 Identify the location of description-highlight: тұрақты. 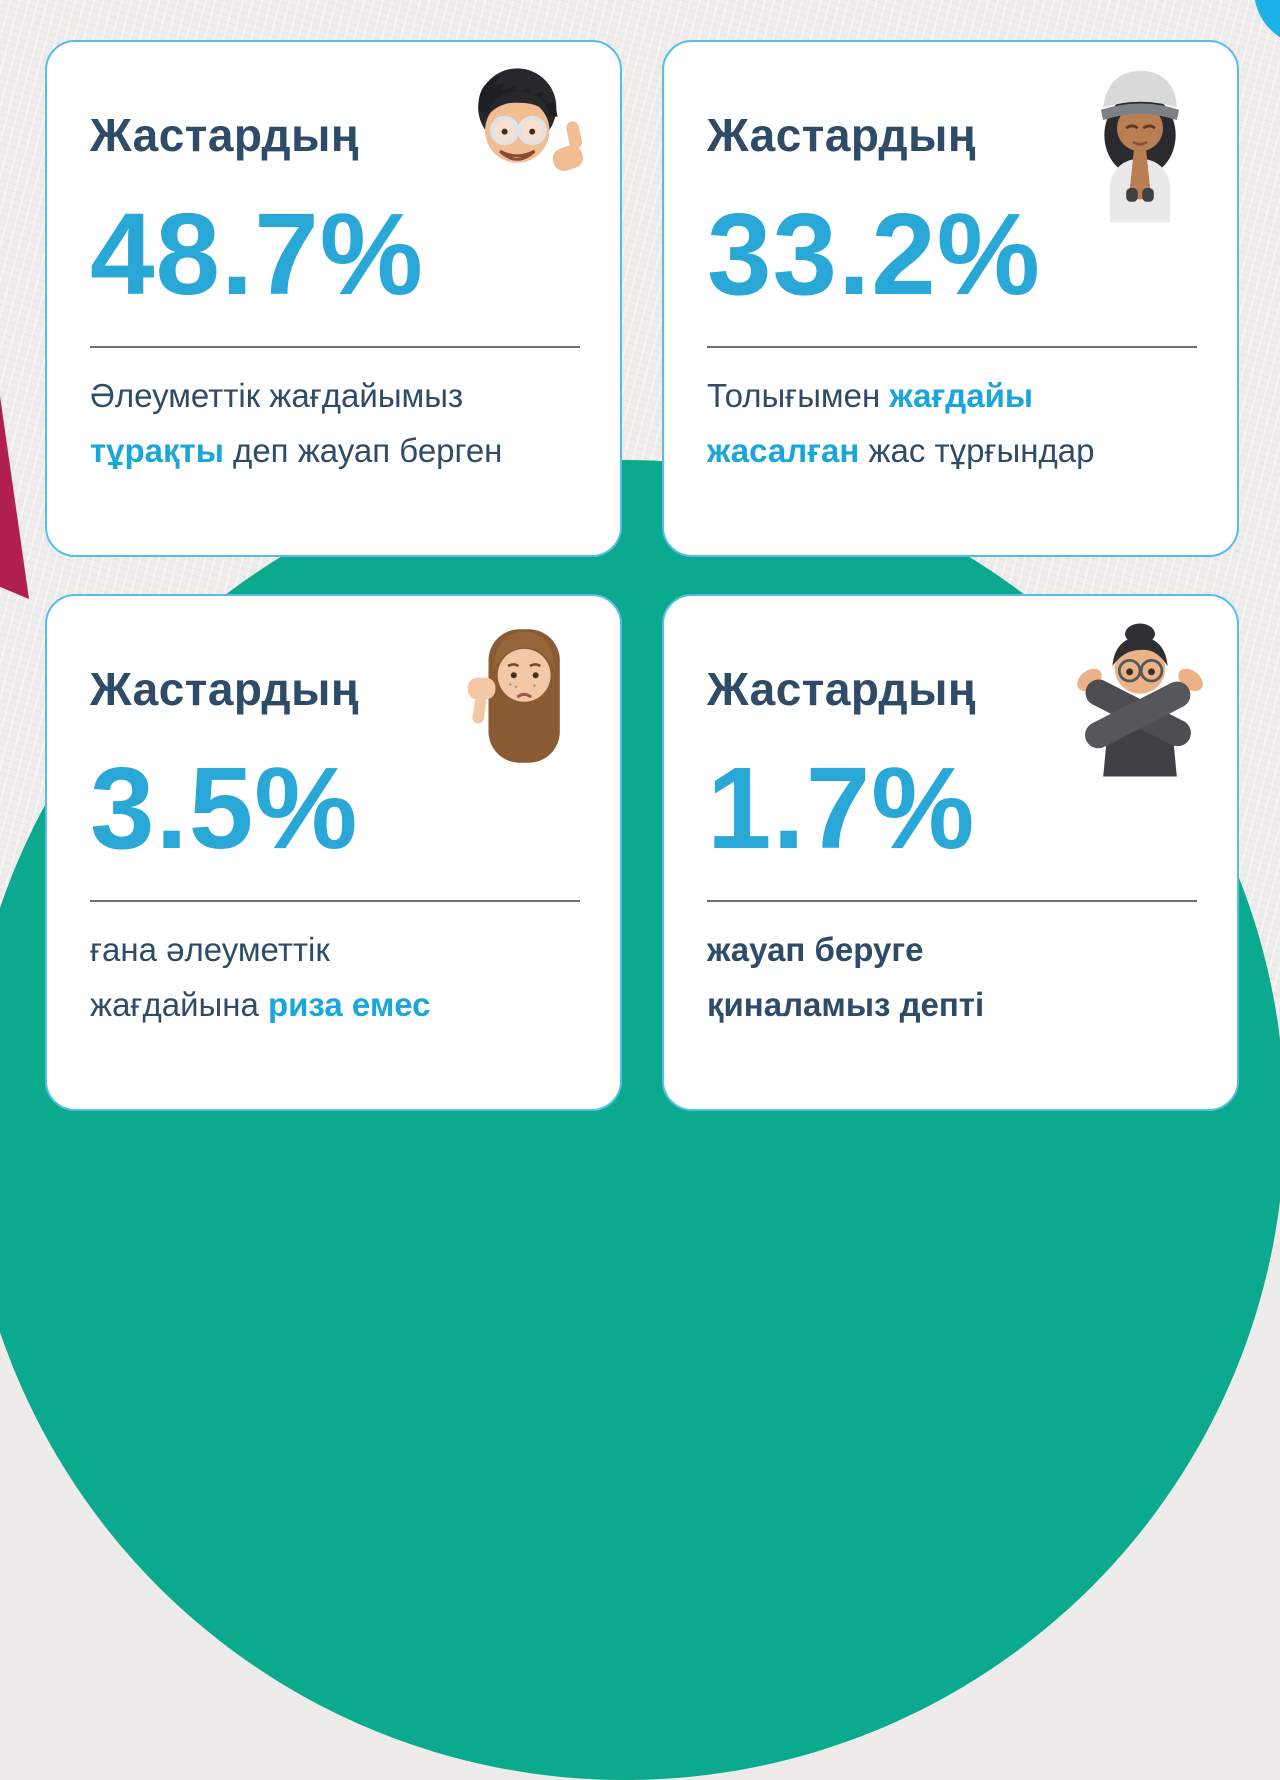
(157, 450).